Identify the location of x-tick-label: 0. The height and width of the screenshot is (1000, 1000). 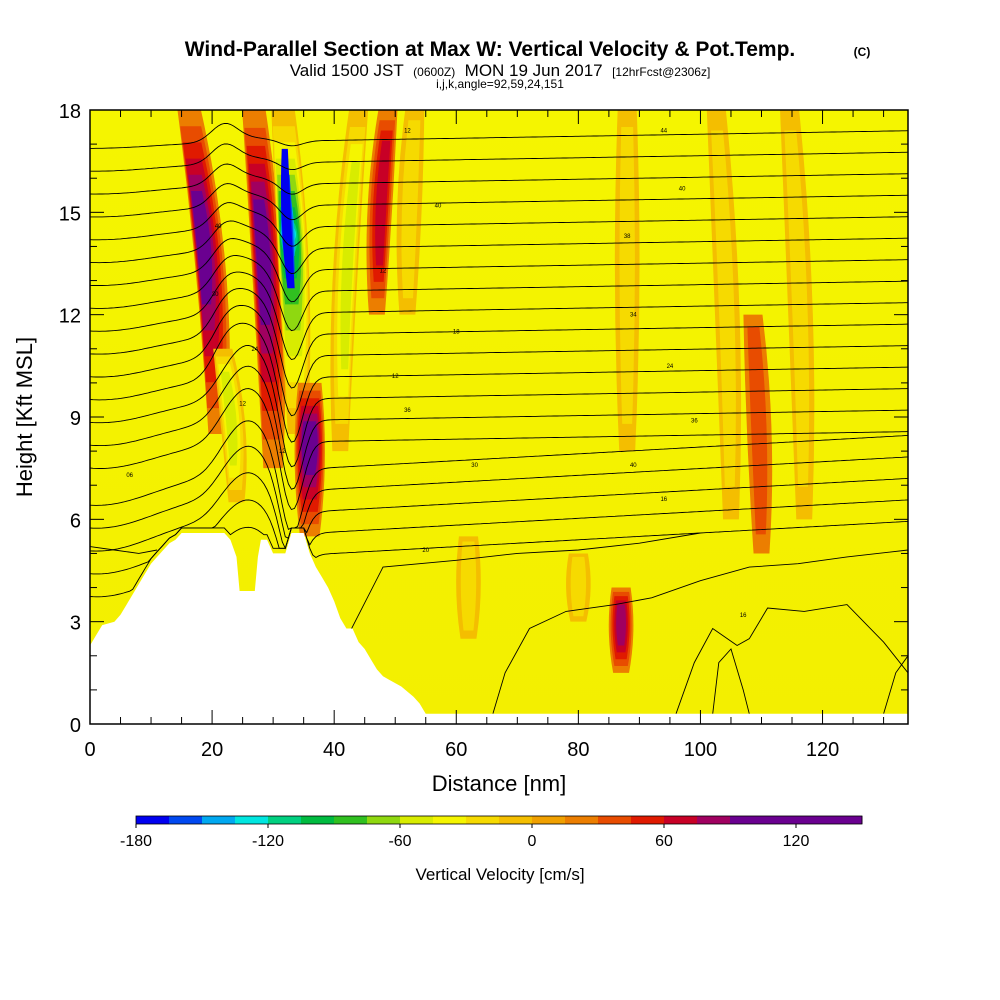
(89, 750).